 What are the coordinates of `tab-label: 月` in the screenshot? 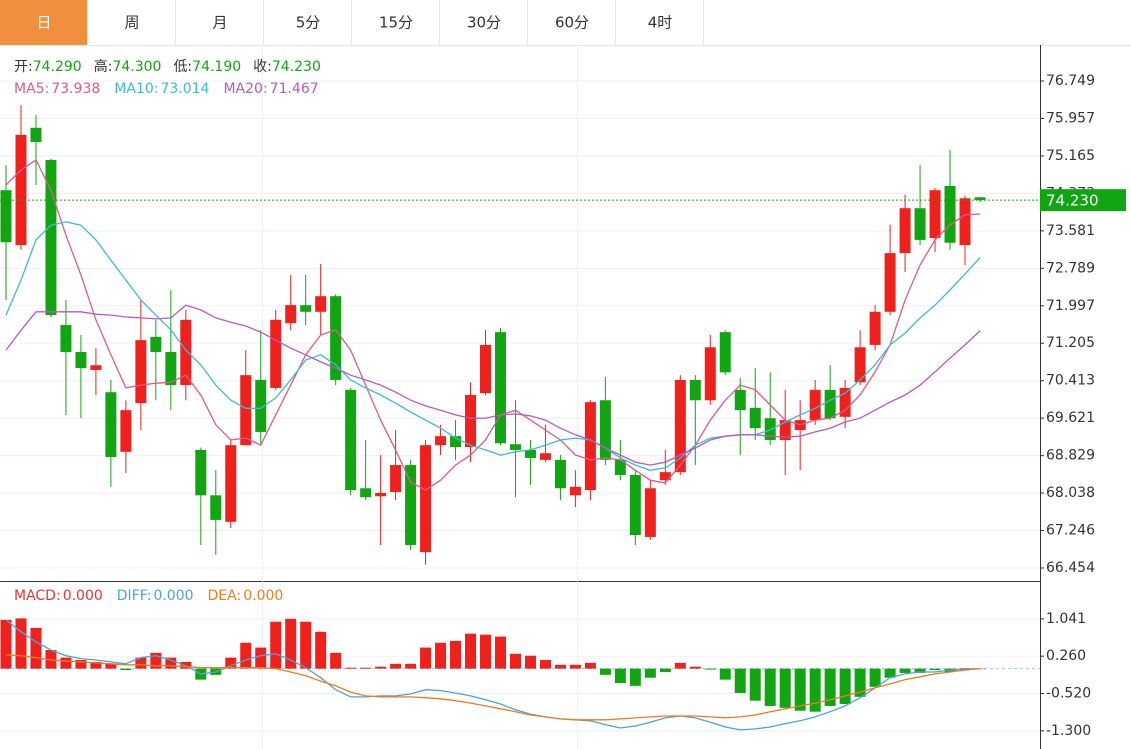 It's located at (219, 23).